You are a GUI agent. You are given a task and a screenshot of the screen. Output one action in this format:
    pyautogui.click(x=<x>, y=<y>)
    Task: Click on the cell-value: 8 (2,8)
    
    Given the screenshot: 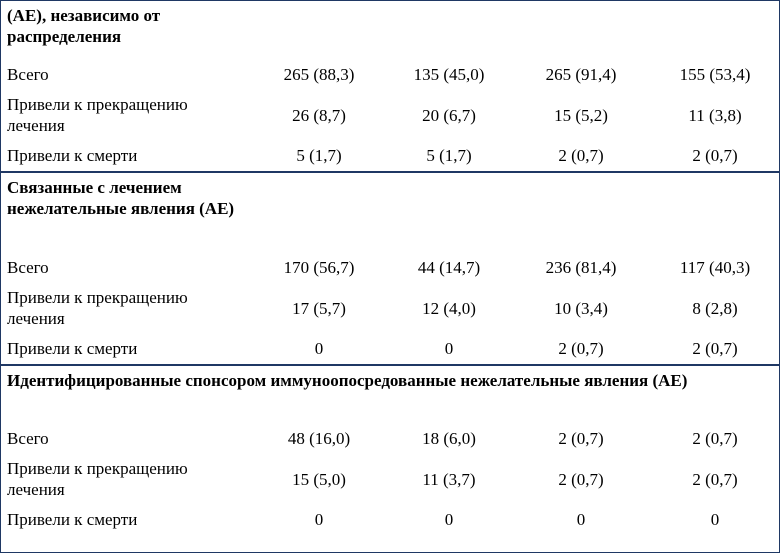 What is the action you would take?
    pyautogui.click(x=715, y=308)
    